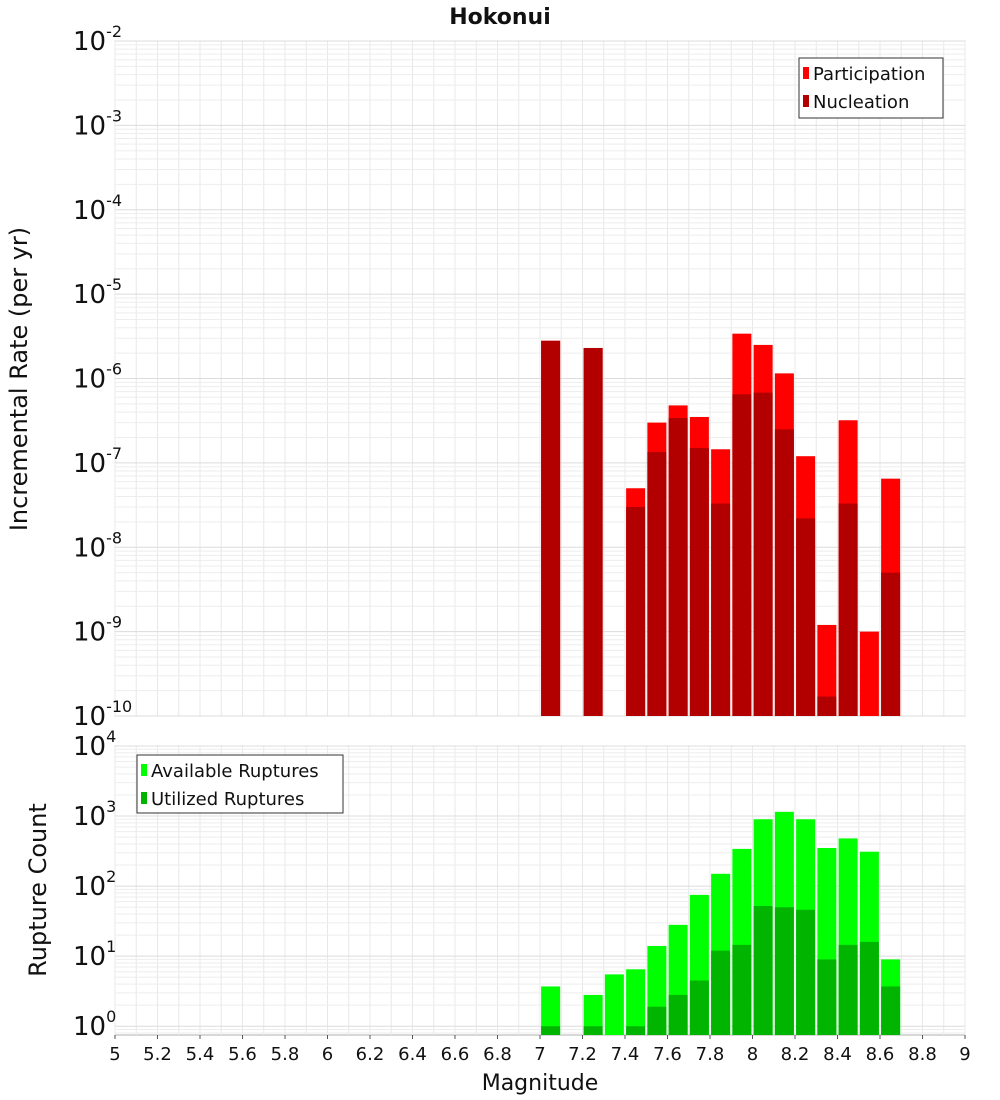 This screenshot has height=1100, width=1000. What do you see at coordinates (539, 1054) in the screenshot?
I see `x-tick-label: 7` at bounding box center [539, 1054].